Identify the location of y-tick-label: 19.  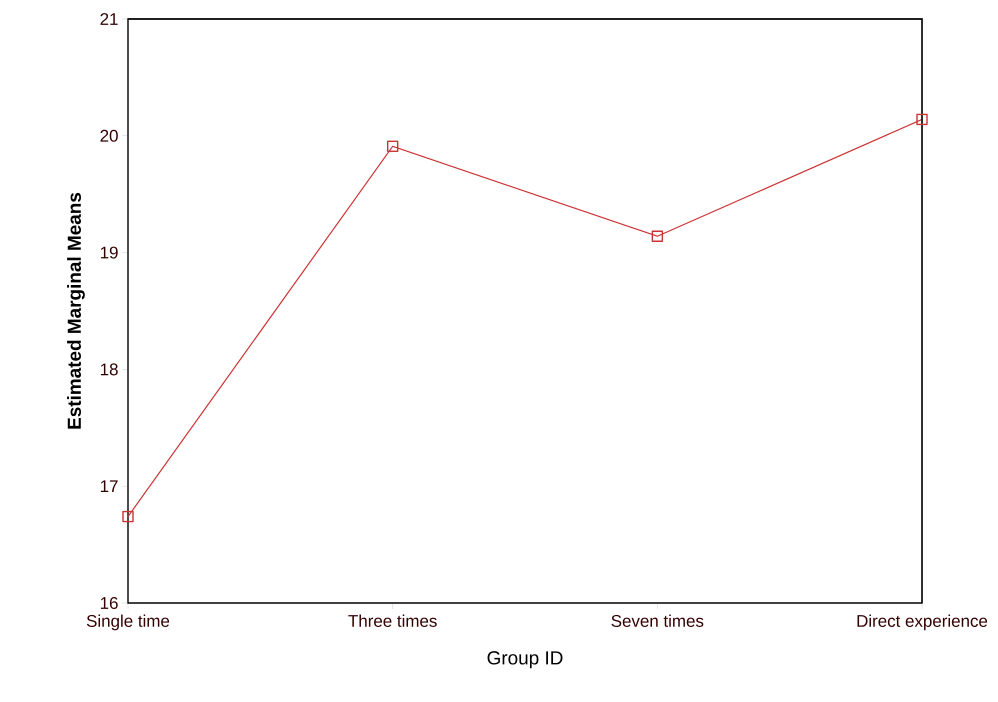
(109, 252).